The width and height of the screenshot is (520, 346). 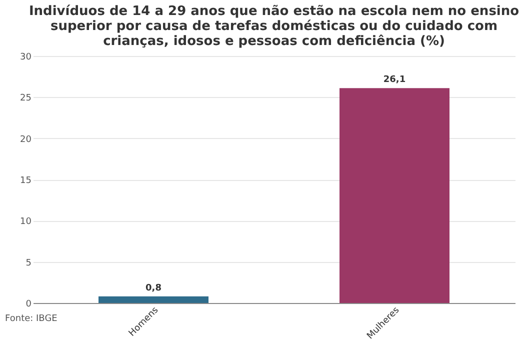 What do you see at coordinates (26, 99) in the screenshot?
I see `y-tick-label: 25` at bounding box center [26, 99].